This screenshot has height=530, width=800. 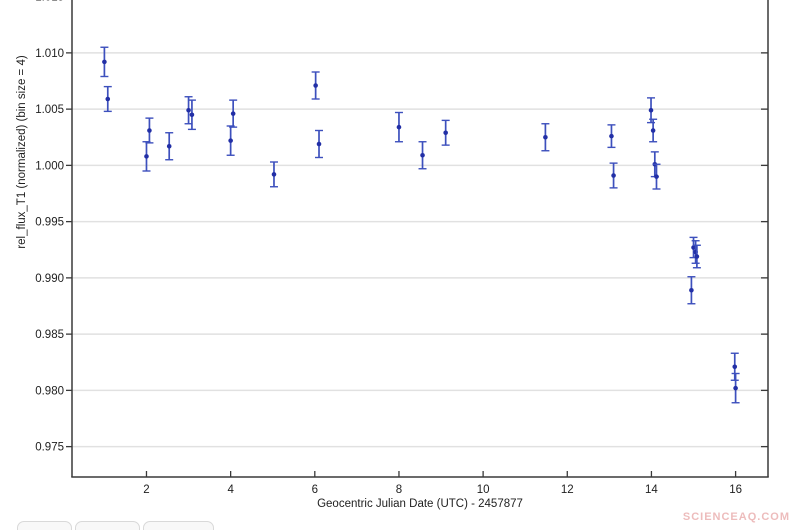 I want to click on svg-text: 16, so click(x=735, y=490).